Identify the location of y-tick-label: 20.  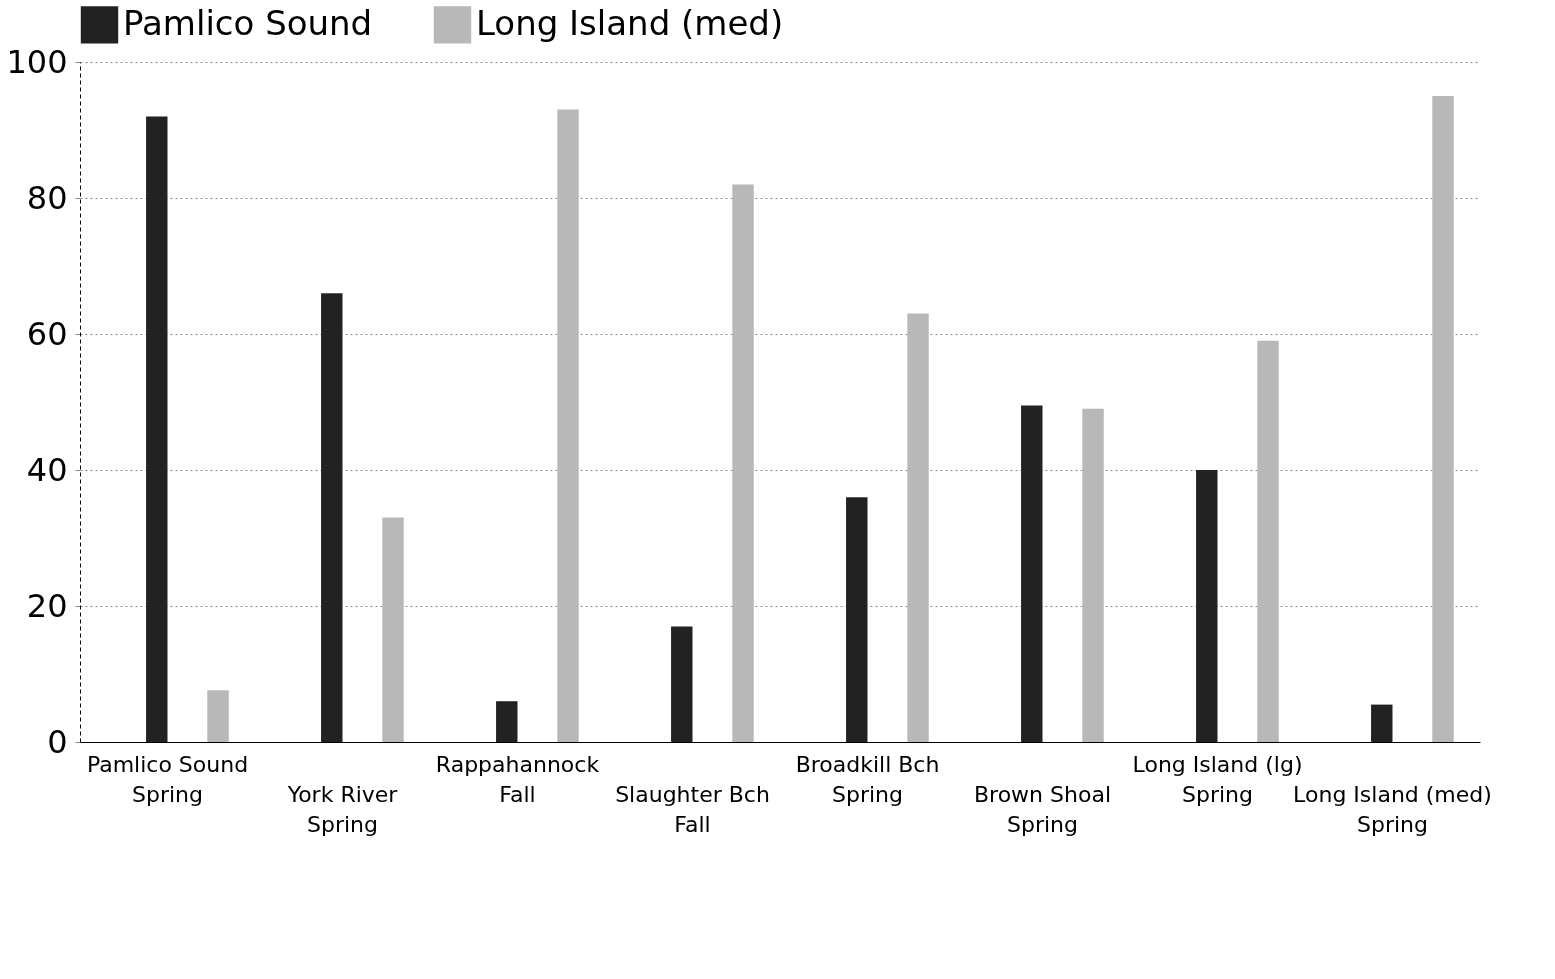
(47, 605).